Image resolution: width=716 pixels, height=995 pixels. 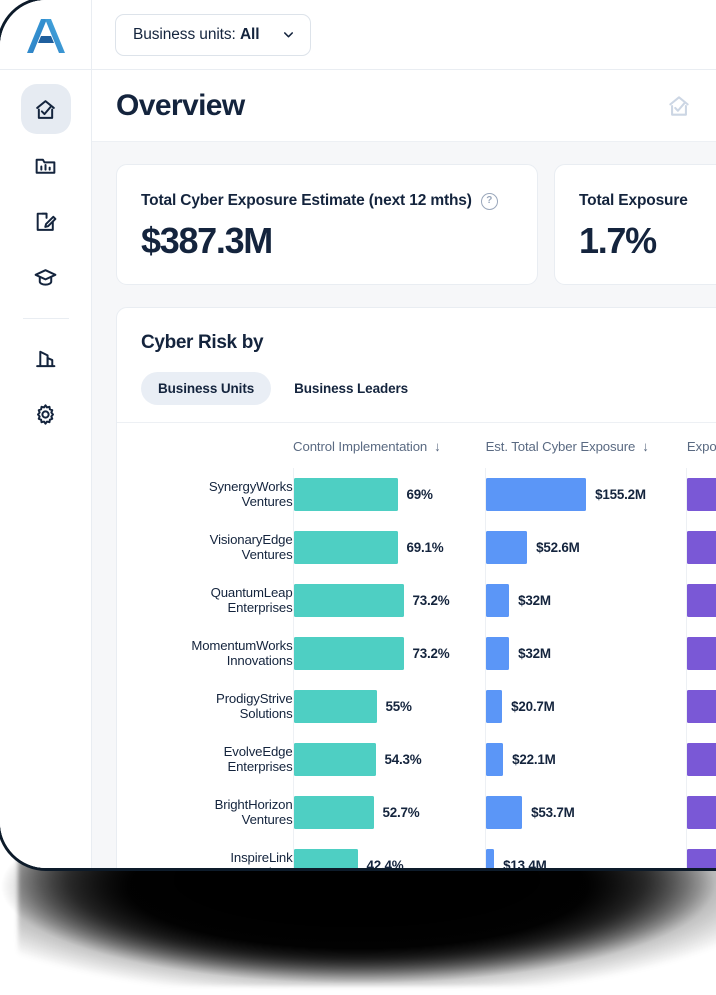 What do you see at coordinates (635, 224) in the screenshot?
I see `kpi-card-total-exposure: Total Exposure 1.7%` at bounding box center [635, 224].